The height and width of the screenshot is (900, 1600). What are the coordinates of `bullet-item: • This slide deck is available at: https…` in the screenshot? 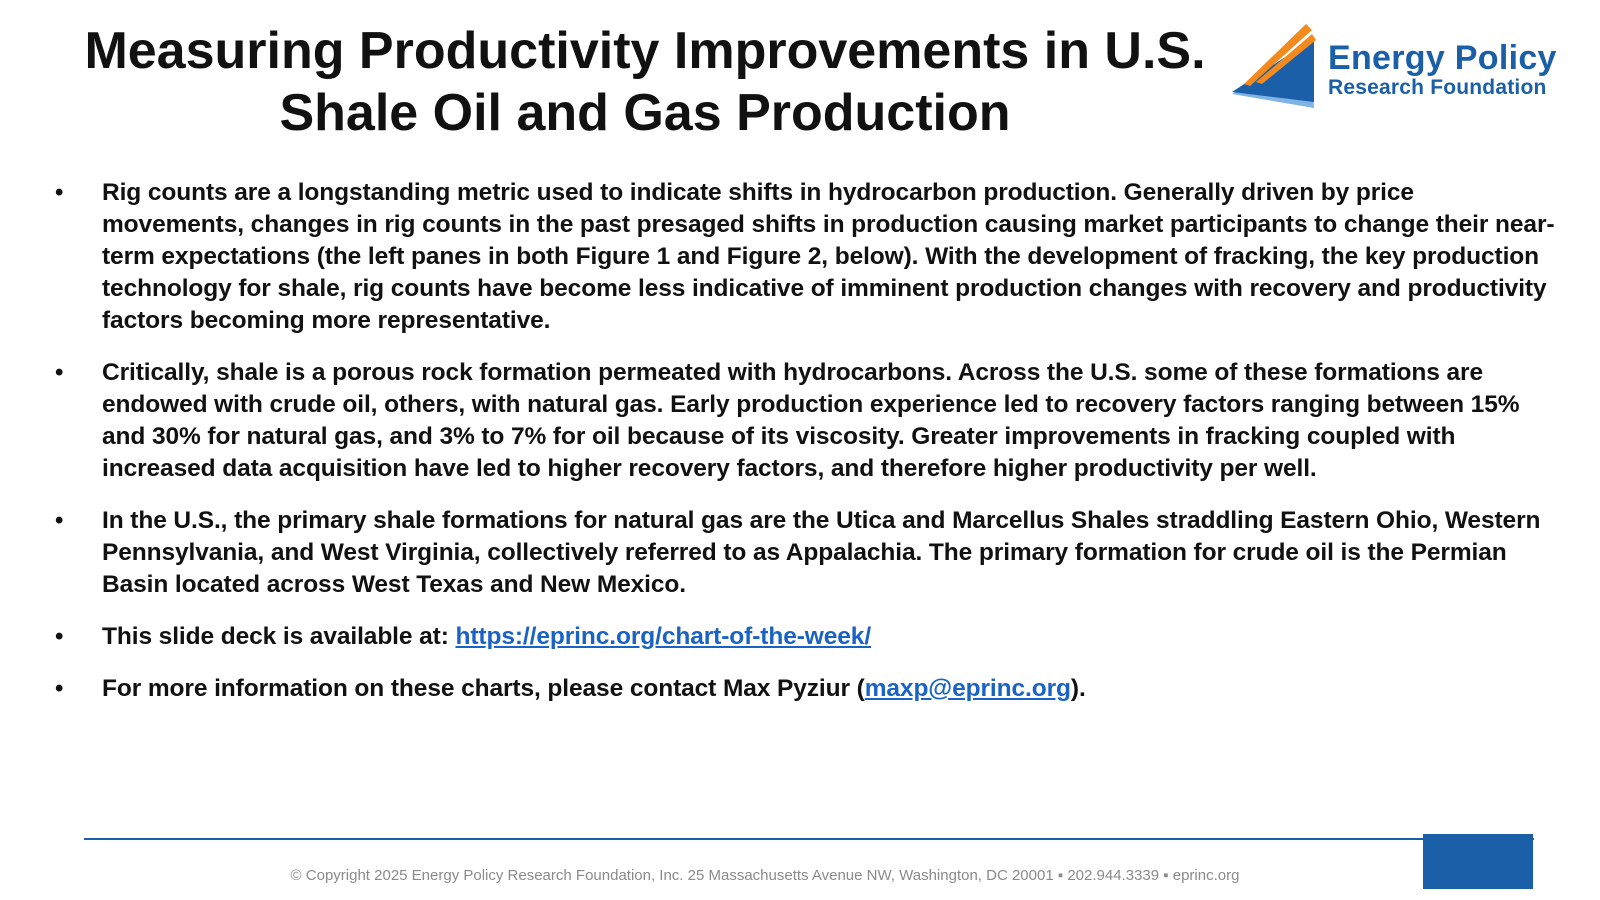 It's located at (805, 637).